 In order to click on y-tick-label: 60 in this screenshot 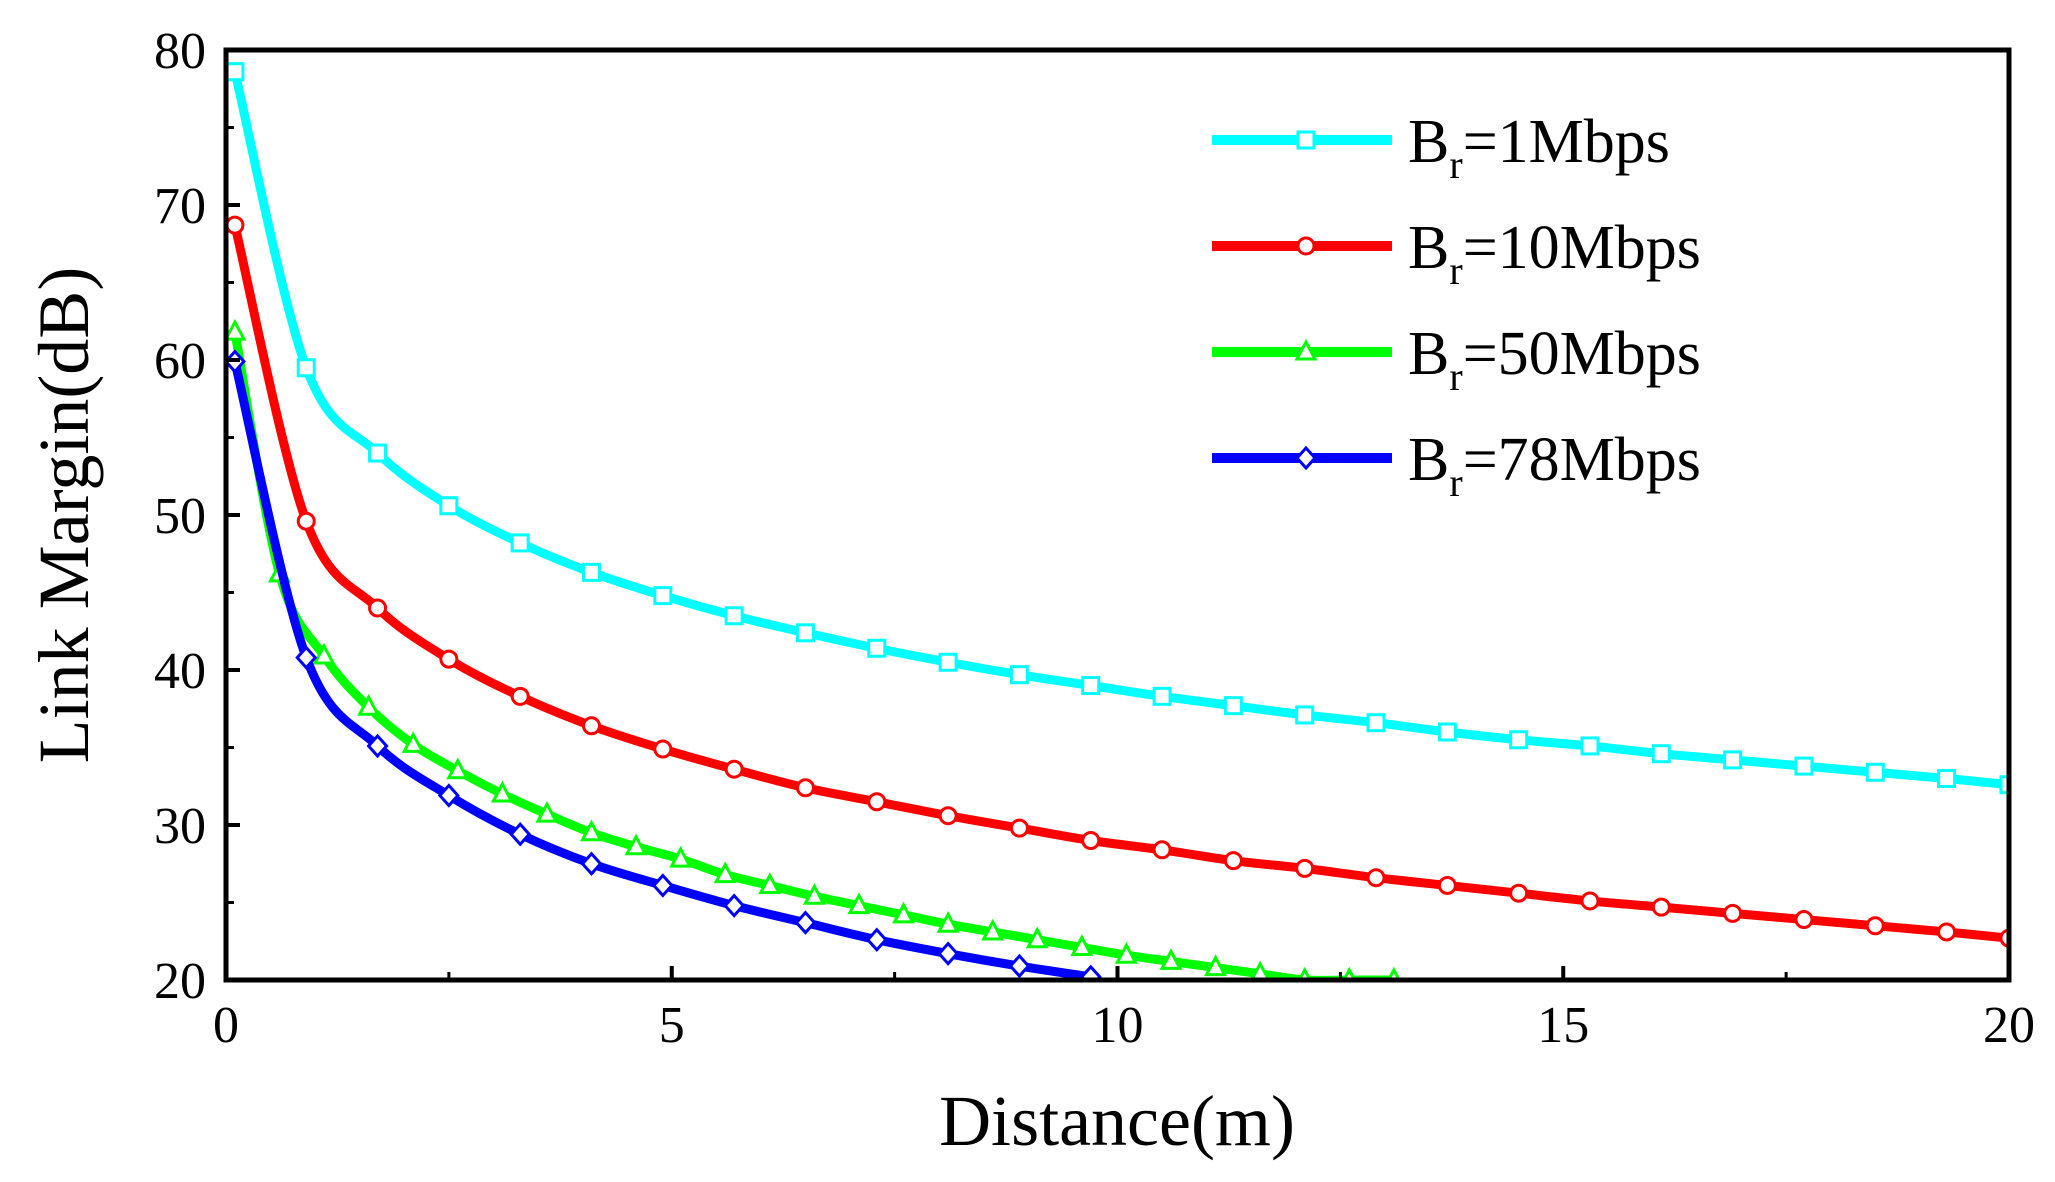, I will do `click(180, 361)`.